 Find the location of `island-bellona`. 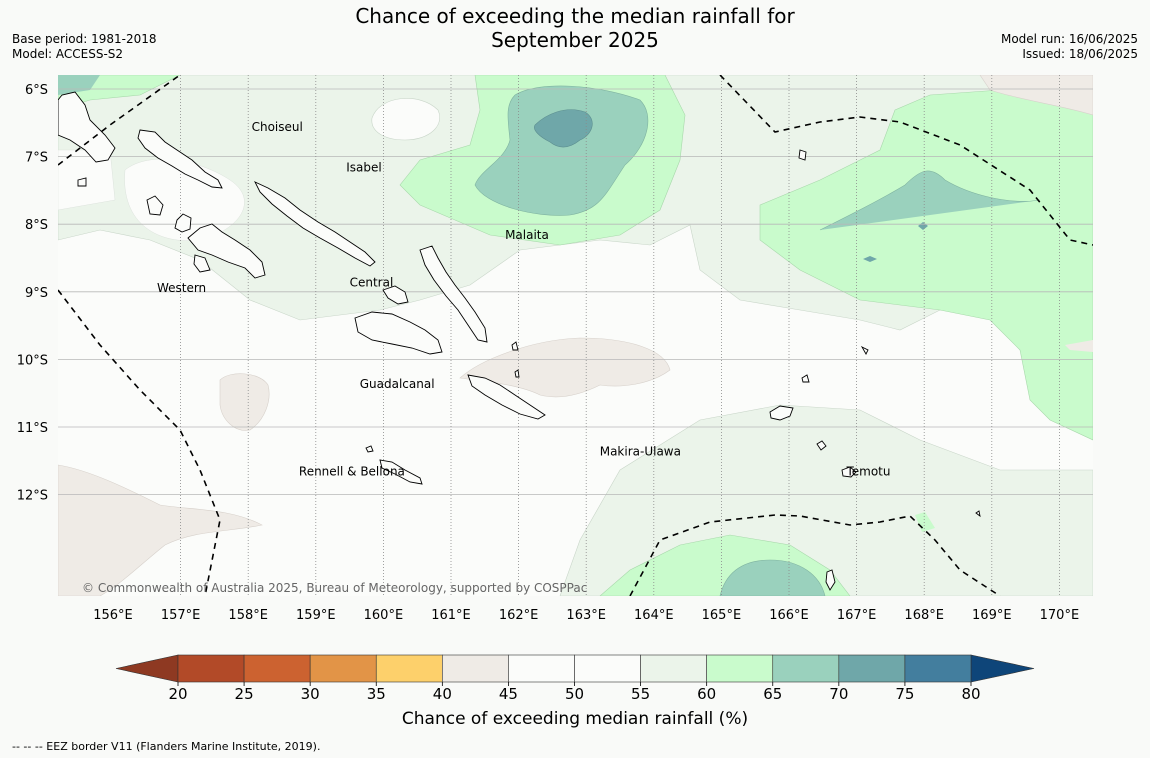

island-bellona is located at coordinates (369, 449).